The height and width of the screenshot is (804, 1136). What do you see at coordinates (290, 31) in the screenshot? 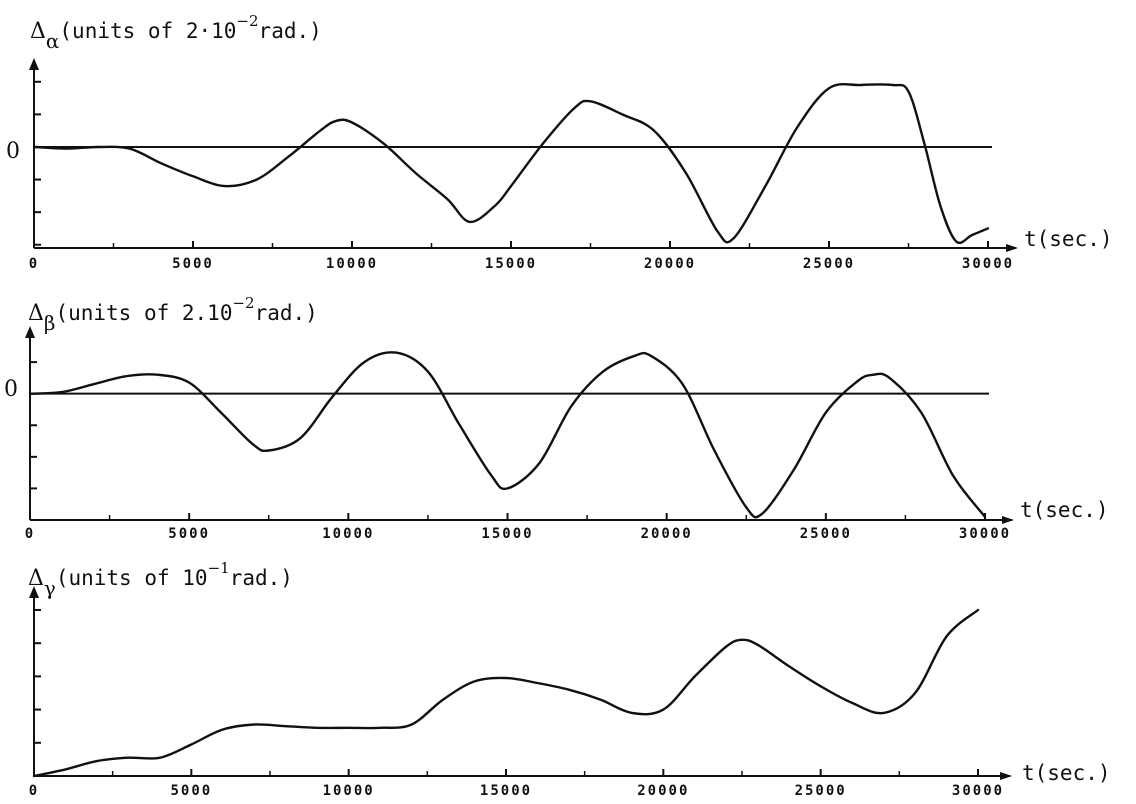
I see `panel-alpha-rad: rad.)` at bounding box center [290, 31].